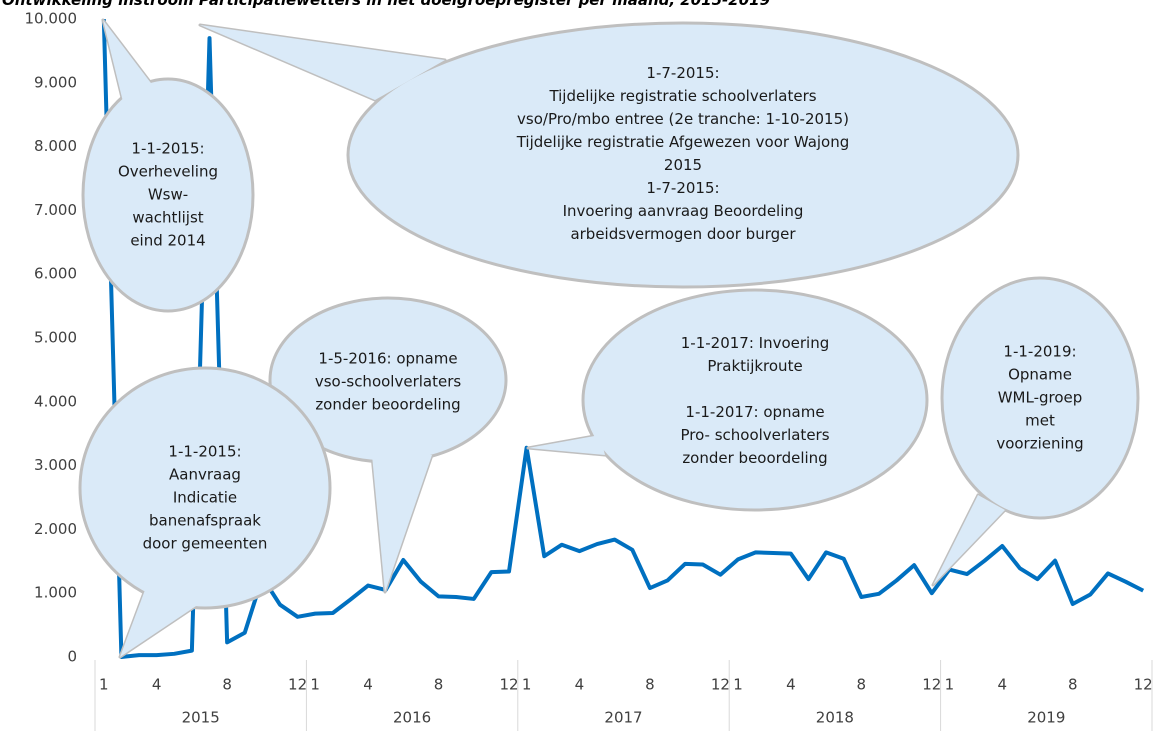  I want to click on year-label: 2017, so click(623, 718).